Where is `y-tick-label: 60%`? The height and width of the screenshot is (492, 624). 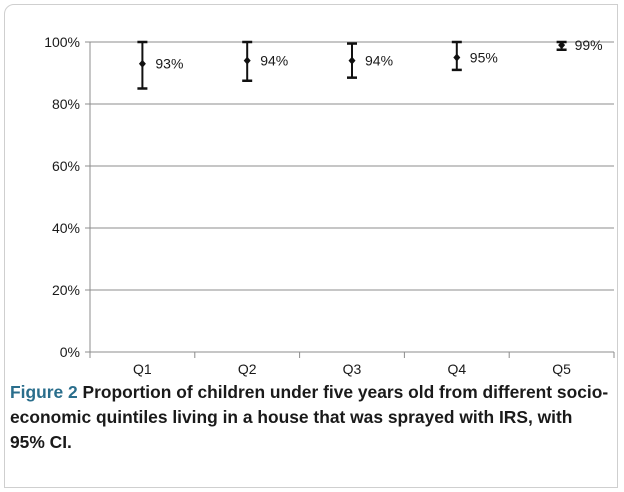
y-tick-label: 60% is located at coordinates (66, 166).